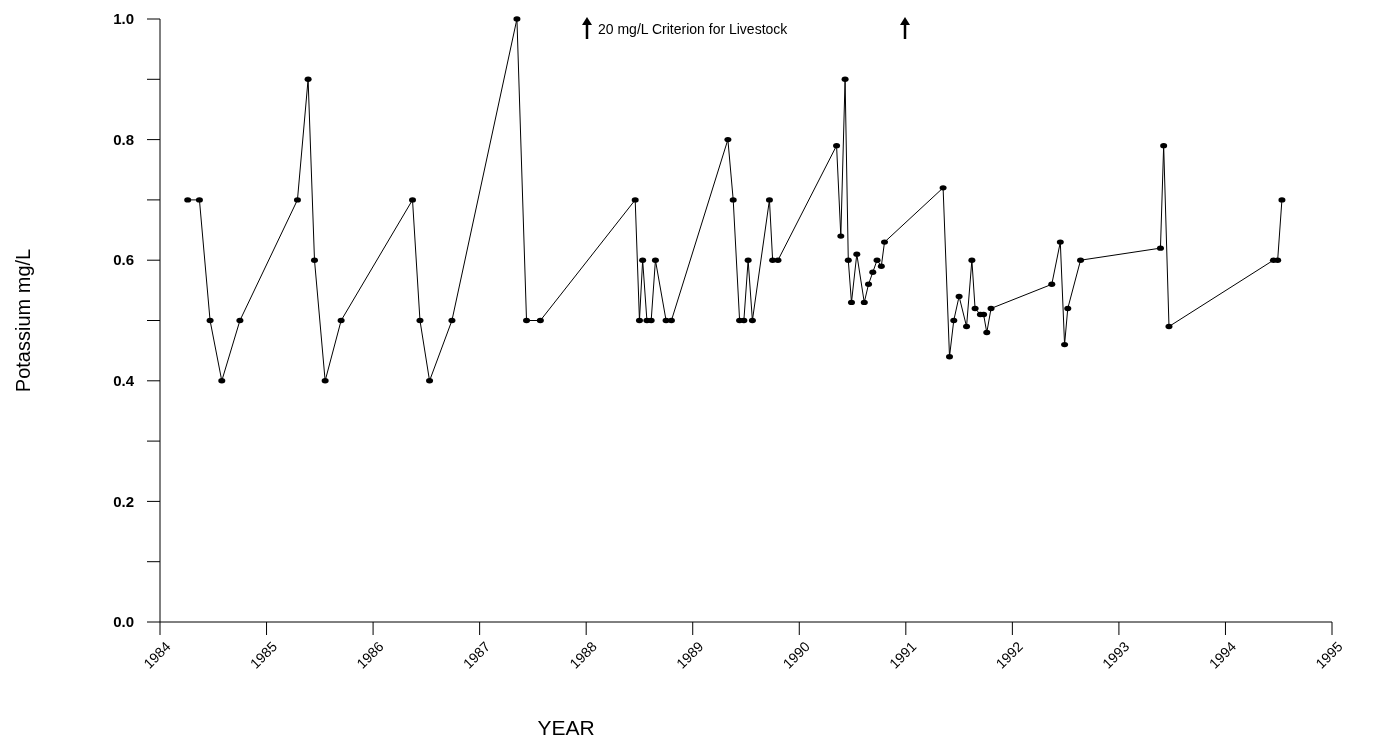 The height and width of the screenshot is (742, 1374). Describe the element at coordinates (124, 381) in the screenshot. I see `y-tick-label: 0.4` at that location.